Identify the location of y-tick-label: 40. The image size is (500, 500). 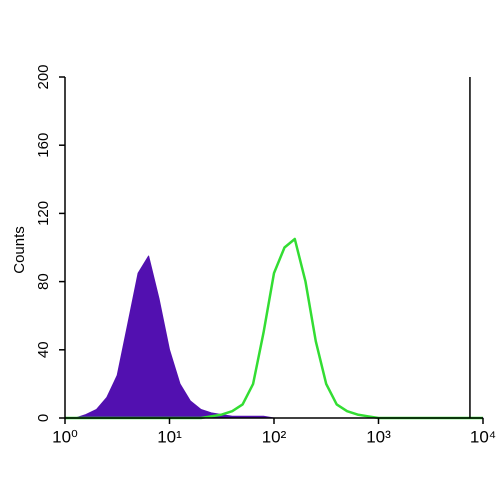
(43, 349).